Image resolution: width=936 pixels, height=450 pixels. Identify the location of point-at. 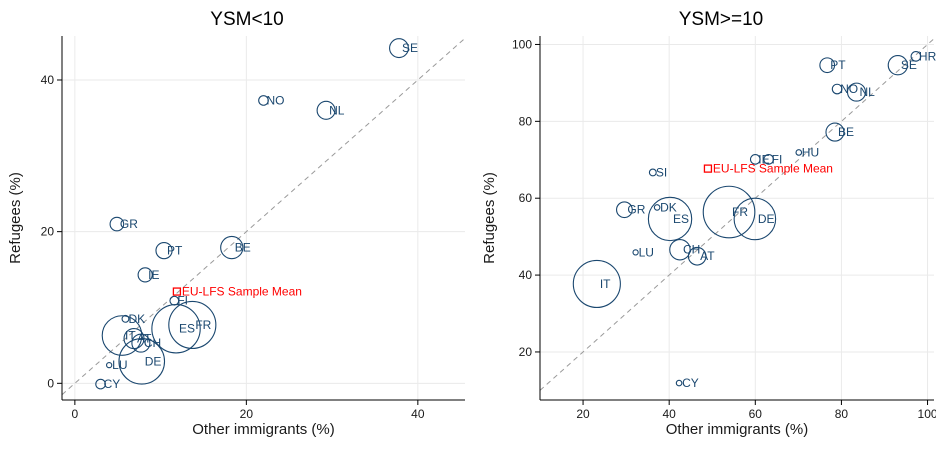
(697, 256).